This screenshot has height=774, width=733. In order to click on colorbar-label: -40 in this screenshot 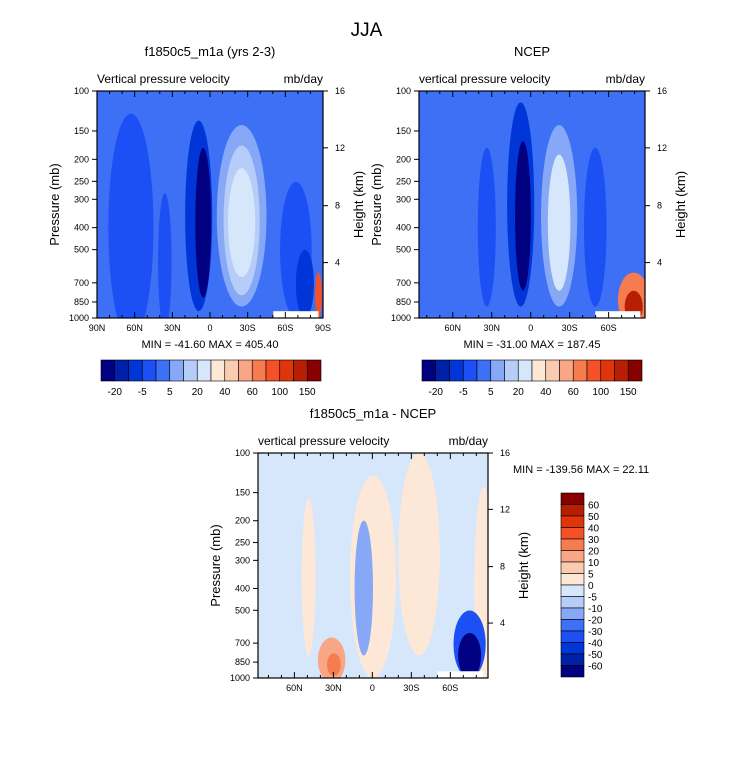, I will do `click(595, 644)`.